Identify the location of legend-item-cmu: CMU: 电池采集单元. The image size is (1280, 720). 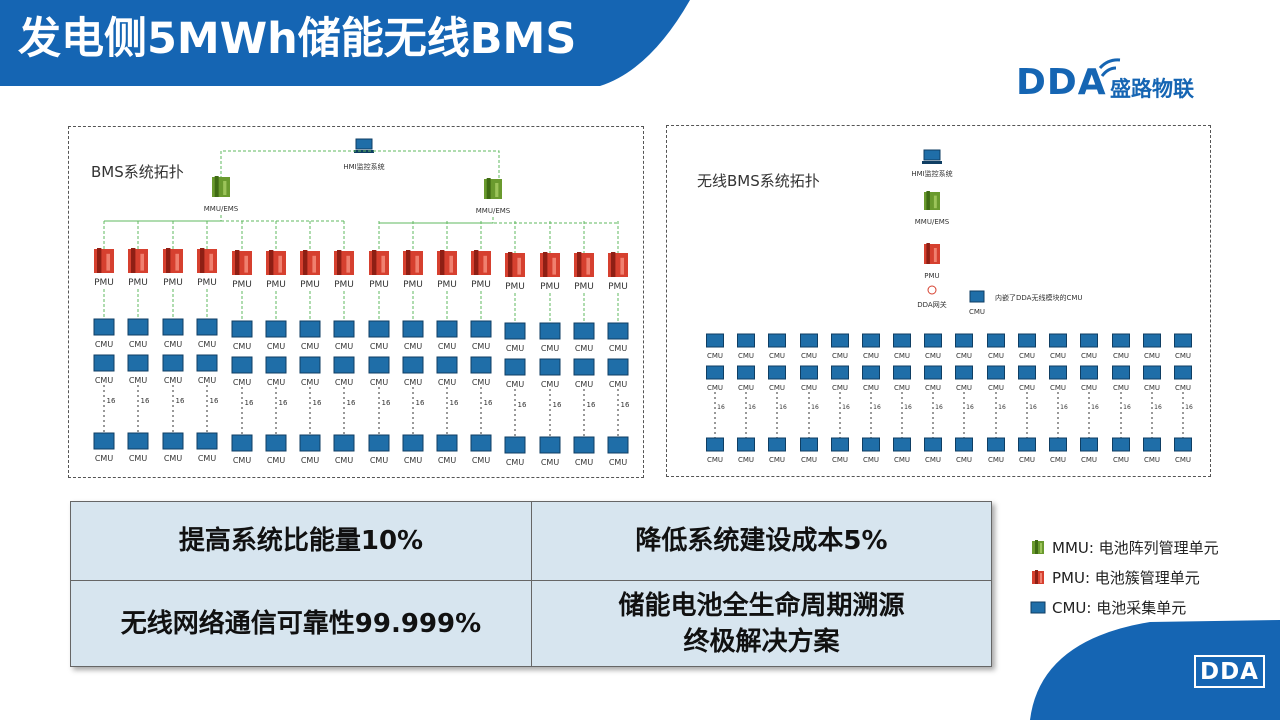
(1124, 607).